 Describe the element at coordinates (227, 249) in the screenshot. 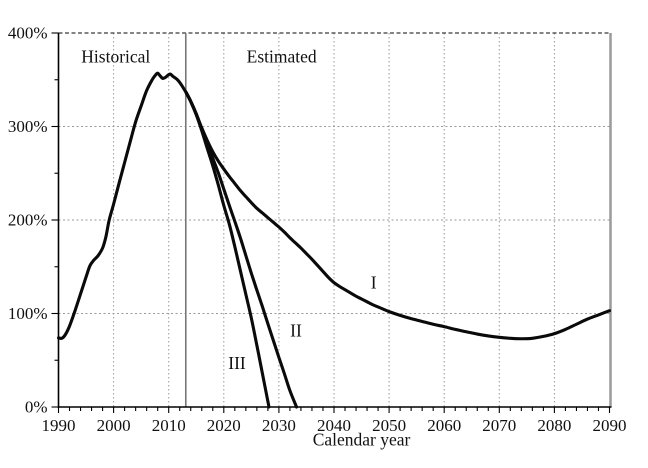

I see `curve-iii` at that location.